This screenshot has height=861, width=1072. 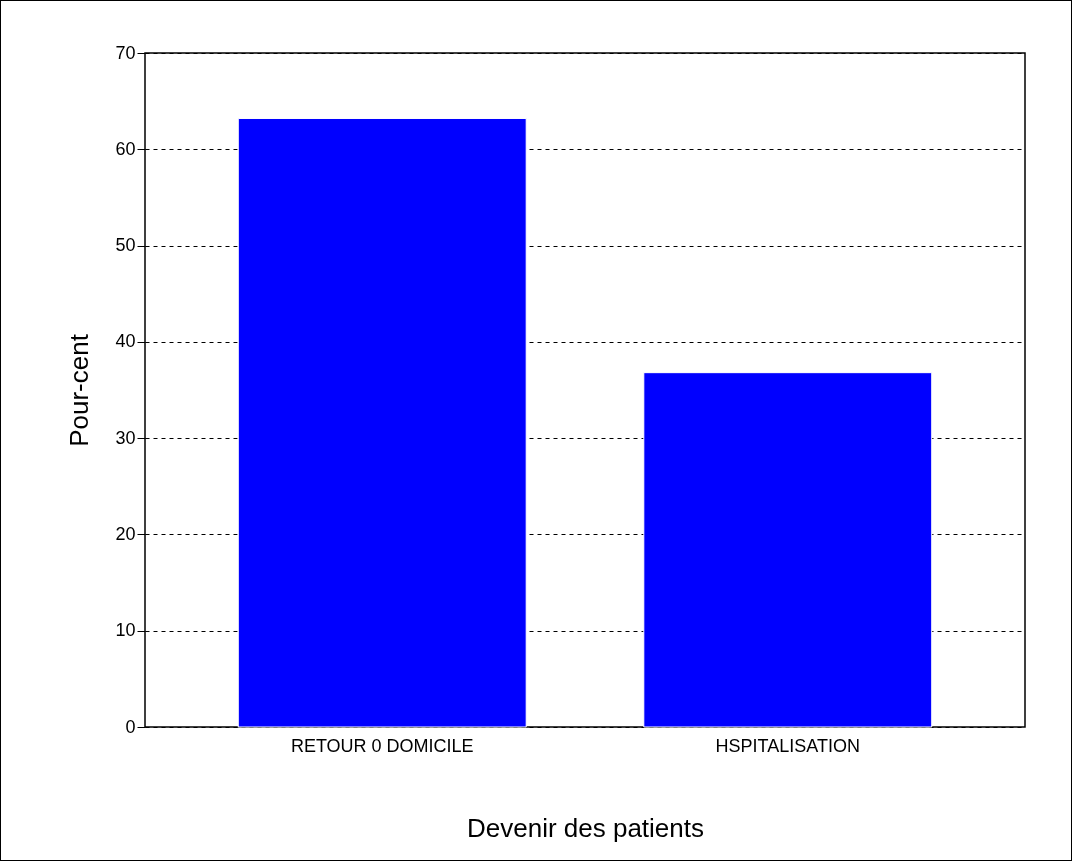 What do you see at coordinates (585, 827) in the screenshot?
I see `x-axis-title: Devenir des patients` at bounding box center [585, 827].